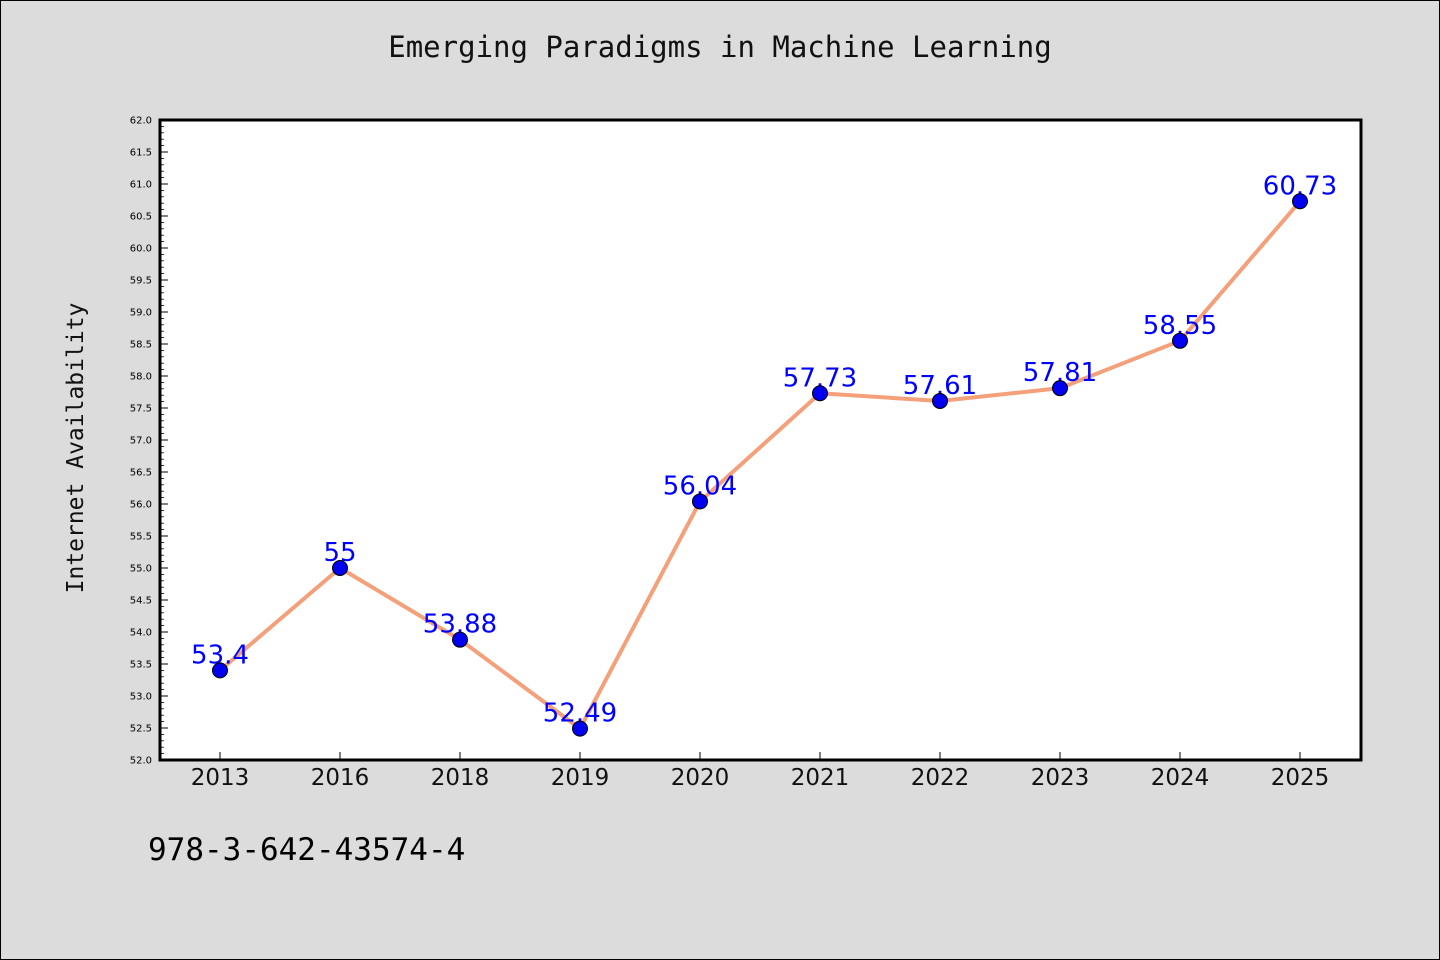  What do you see at coordinates (141, 441) in the screenshot?
I see `y-tick-label: 57.0` at bounding box center [141, 441].